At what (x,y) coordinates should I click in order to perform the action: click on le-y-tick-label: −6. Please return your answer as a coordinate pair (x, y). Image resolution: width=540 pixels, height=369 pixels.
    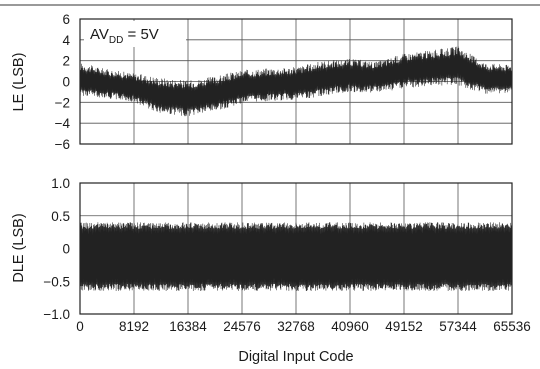
    Looking at the image, I should click on (62, 144).